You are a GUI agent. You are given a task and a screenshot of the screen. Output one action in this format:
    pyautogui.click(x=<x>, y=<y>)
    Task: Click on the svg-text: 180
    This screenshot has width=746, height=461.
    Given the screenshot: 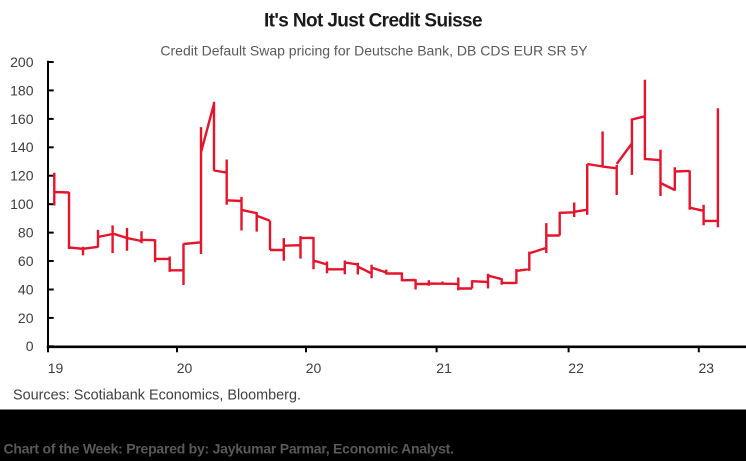 What is the action you would take?
    pyautogui.click(x=22, y=90)
    